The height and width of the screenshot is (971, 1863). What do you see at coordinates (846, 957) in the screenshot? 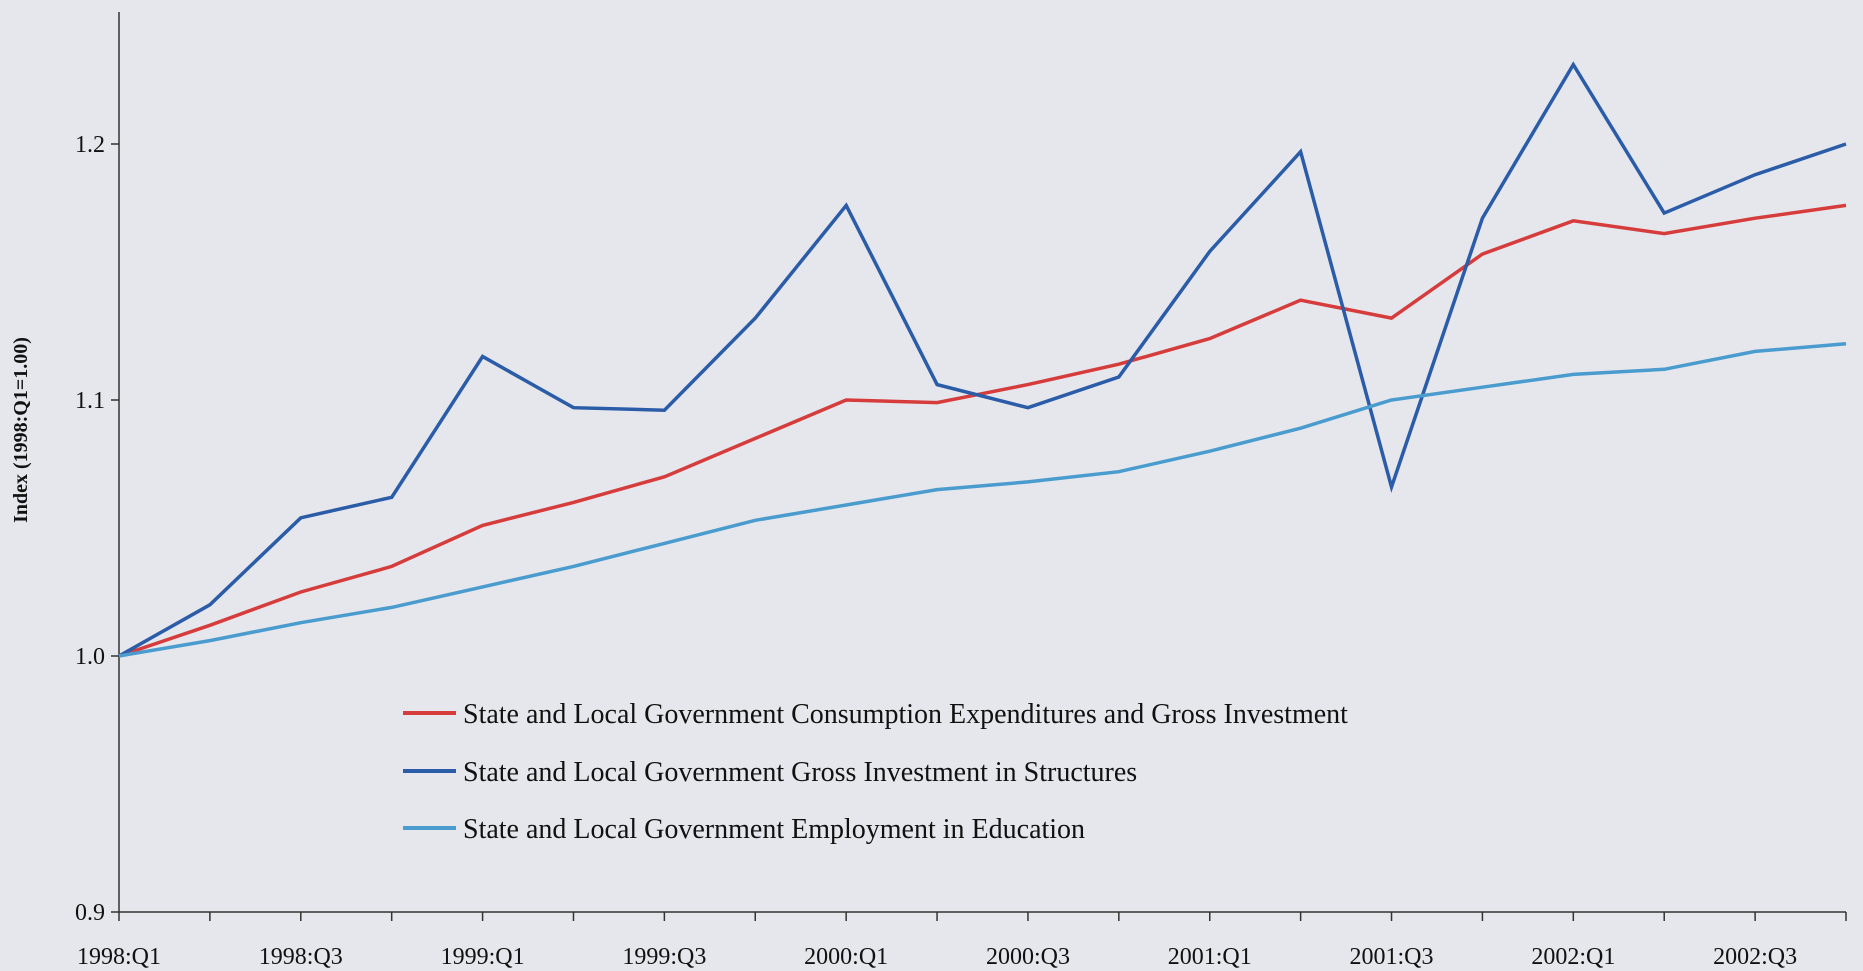
I see `x-tick-label: 2000:Q1` at bounding box center [846, 957].